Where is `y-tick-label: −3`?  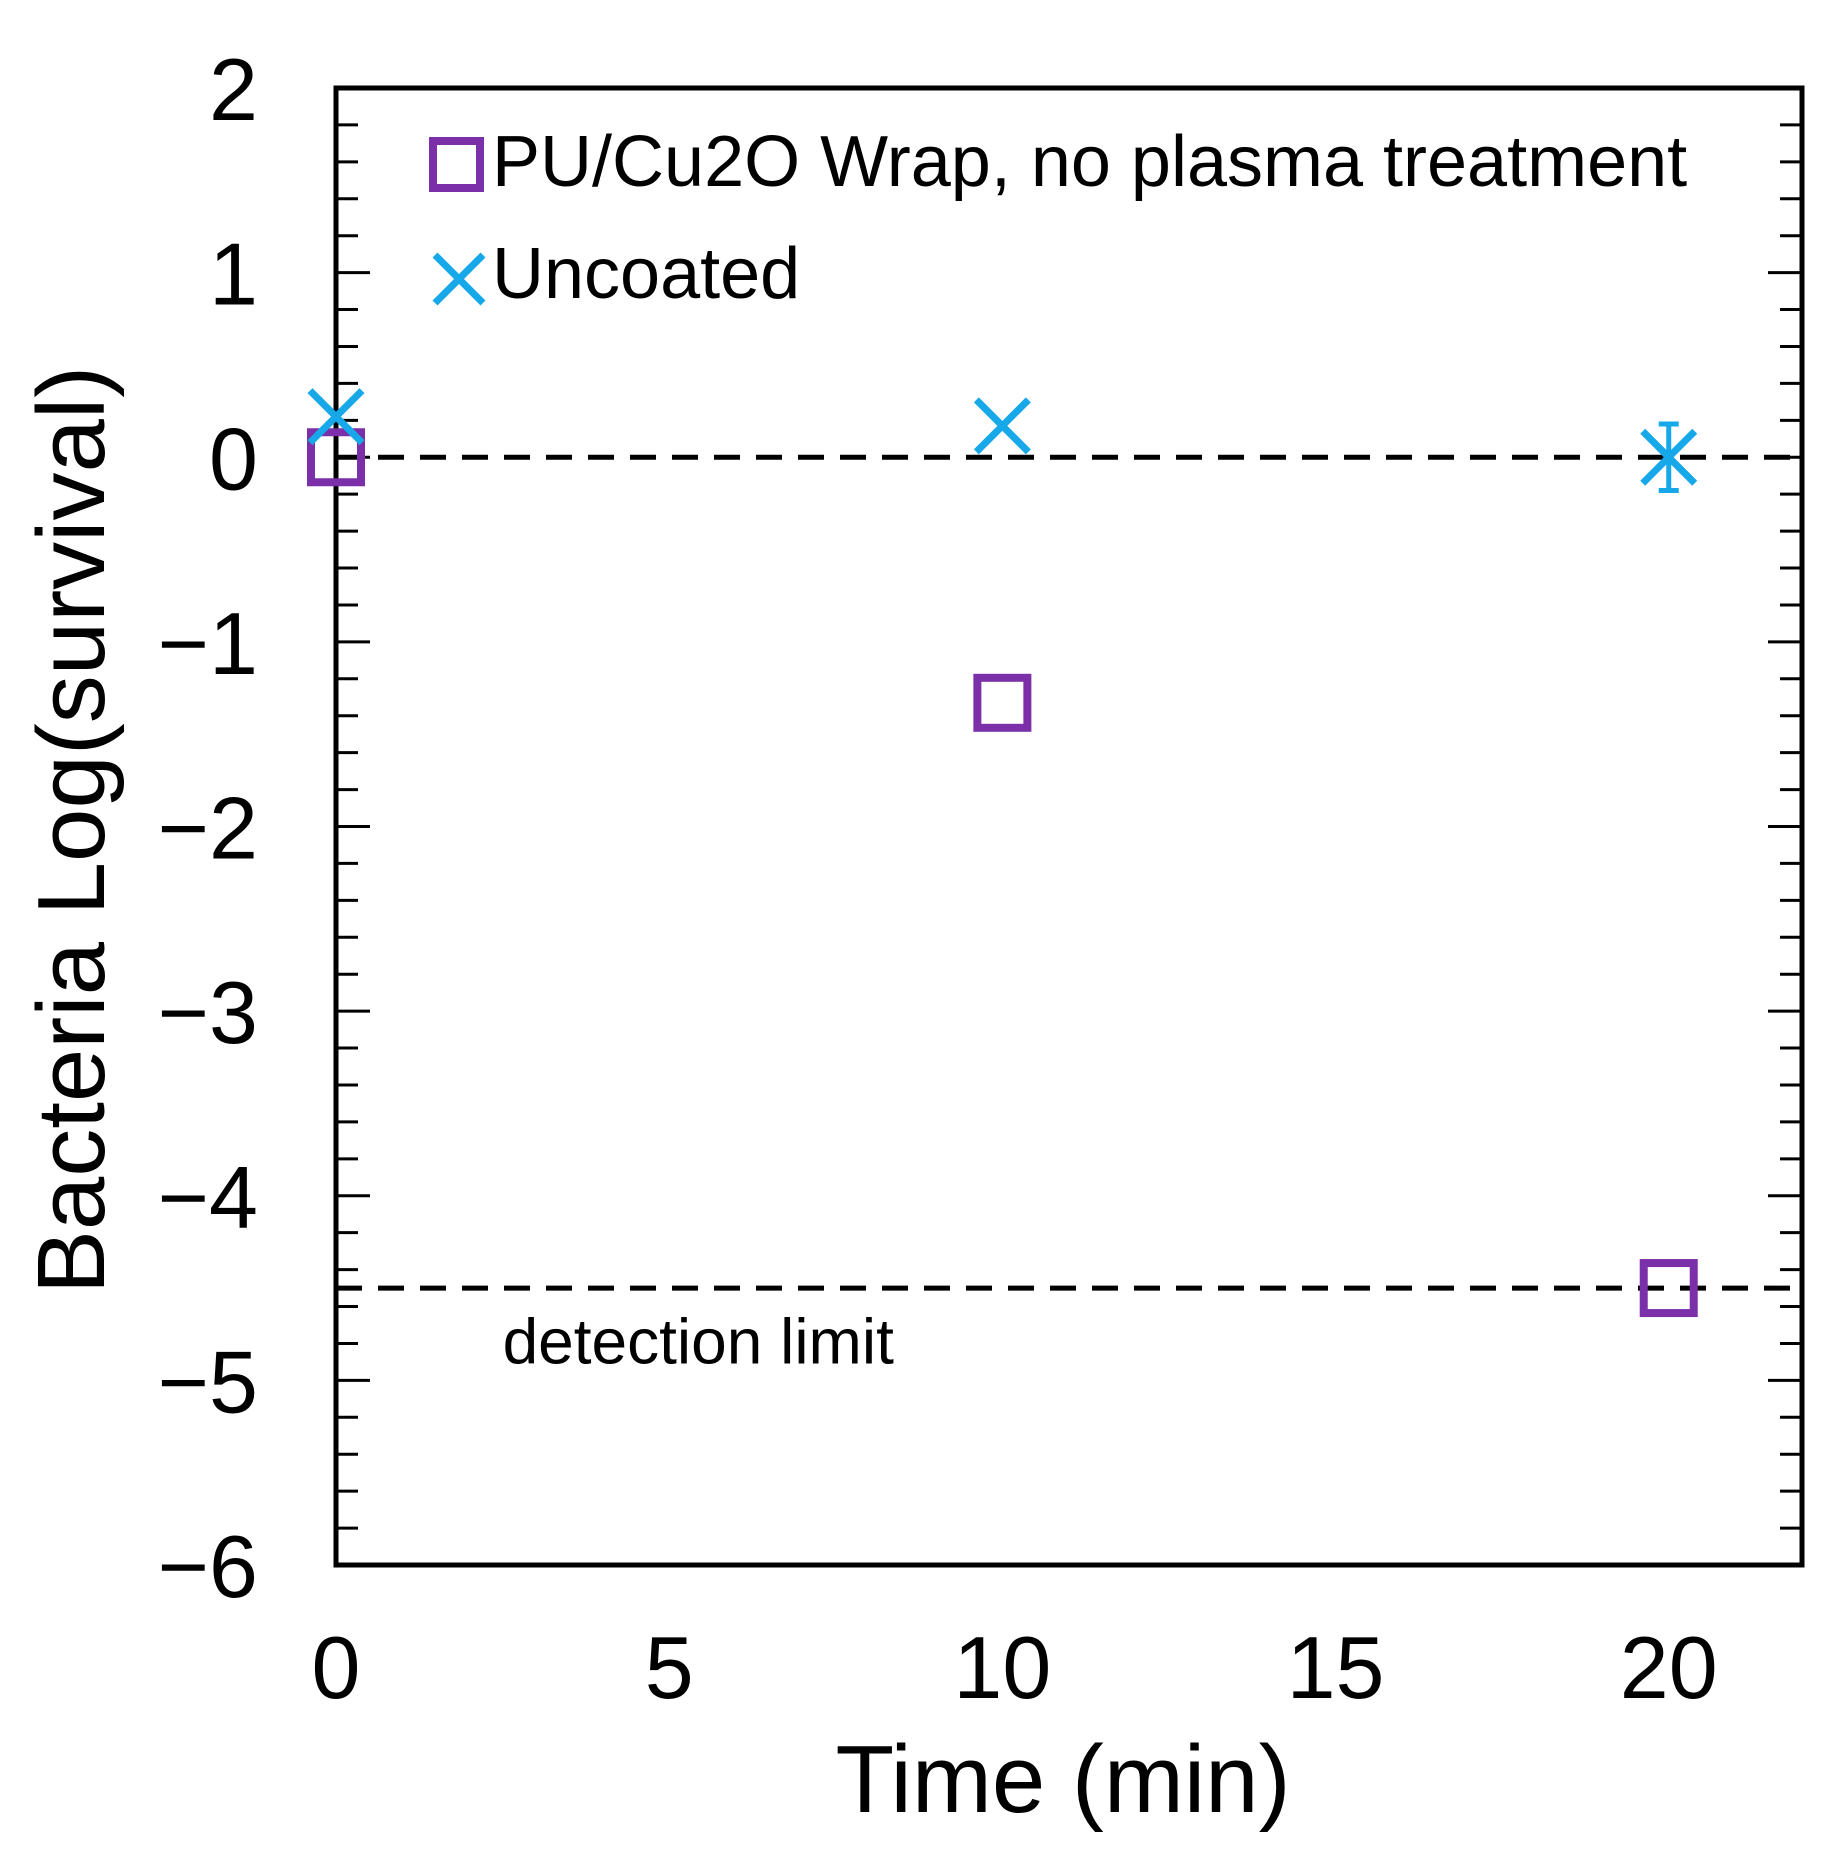
y-tick-label: −3 is located at coordinates (208, 1012).